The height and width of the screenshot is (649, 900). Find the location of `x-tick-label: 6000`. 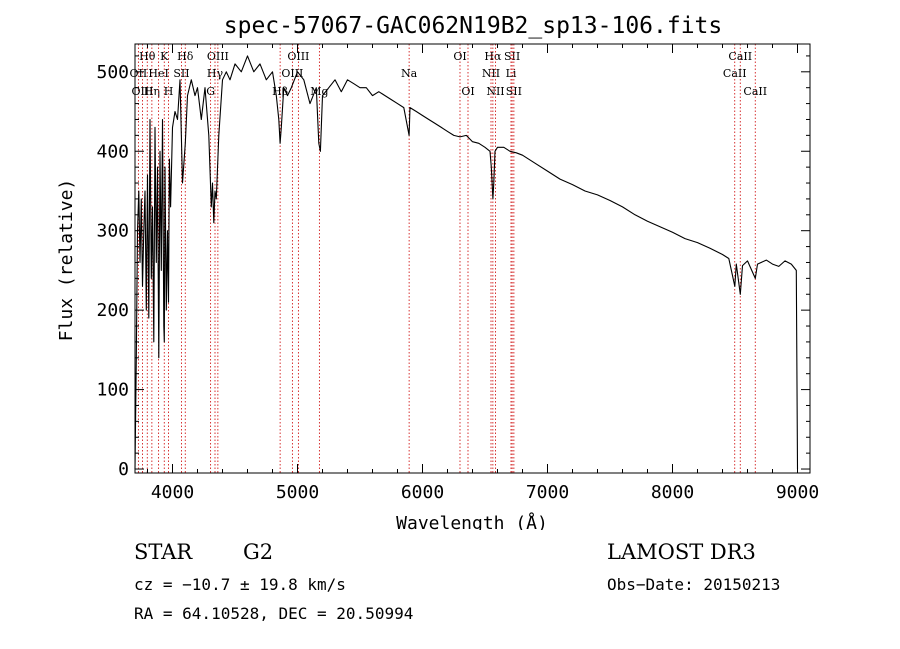

x-tick-label: 6000 is located at coordinates (422, 492).